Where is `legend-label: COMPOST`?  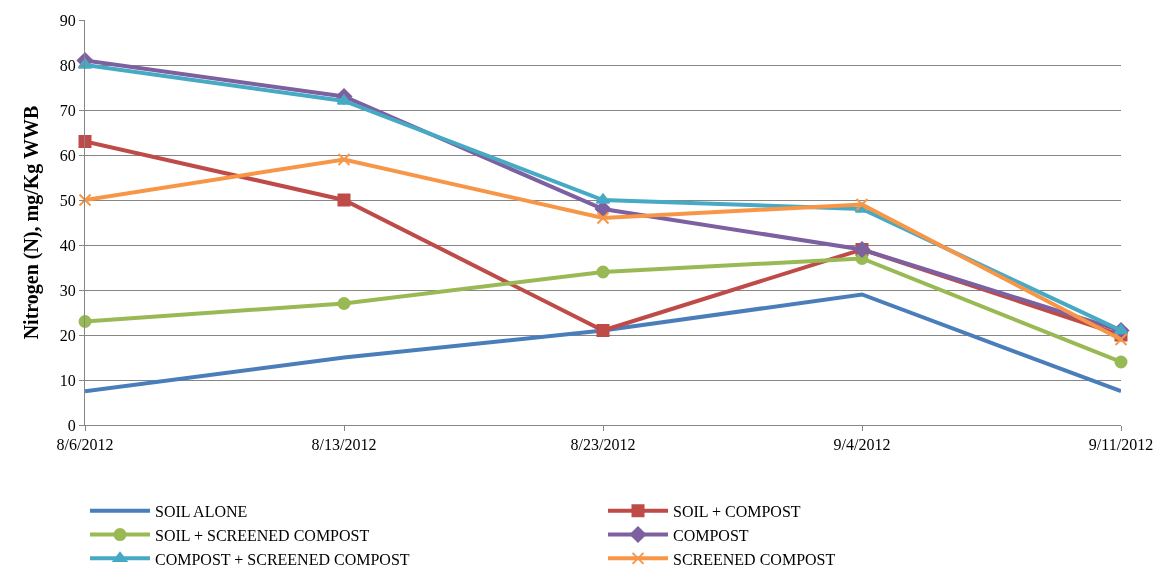 legend-label: COMPOST is located at coordinates (711, 535).